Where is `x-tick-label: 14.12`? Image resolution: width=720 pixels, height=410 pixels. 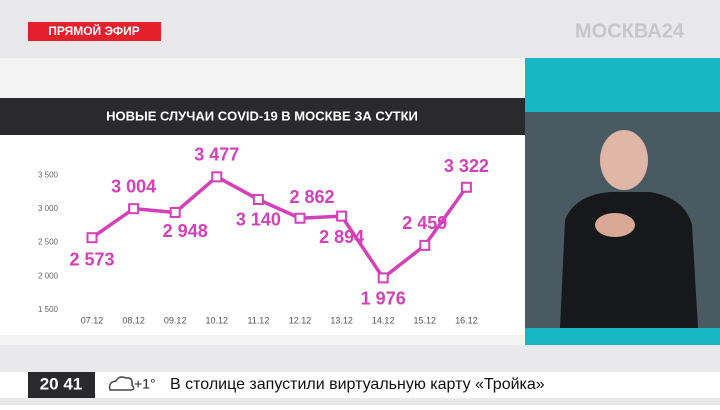
x-tick-label: 14.12 is located at coordinates (383, 320).